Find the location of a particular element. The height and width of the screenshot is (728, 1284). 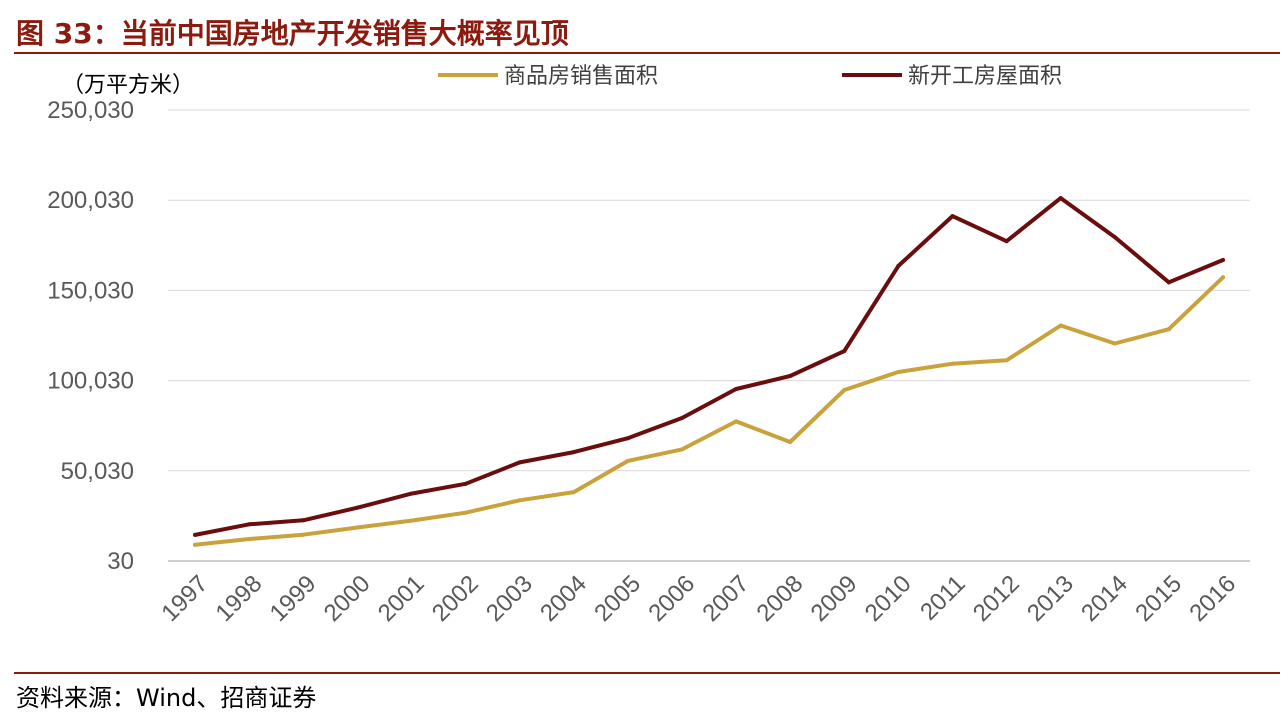

y-tick-label: 250,030 is located at coordinates (90, 110).